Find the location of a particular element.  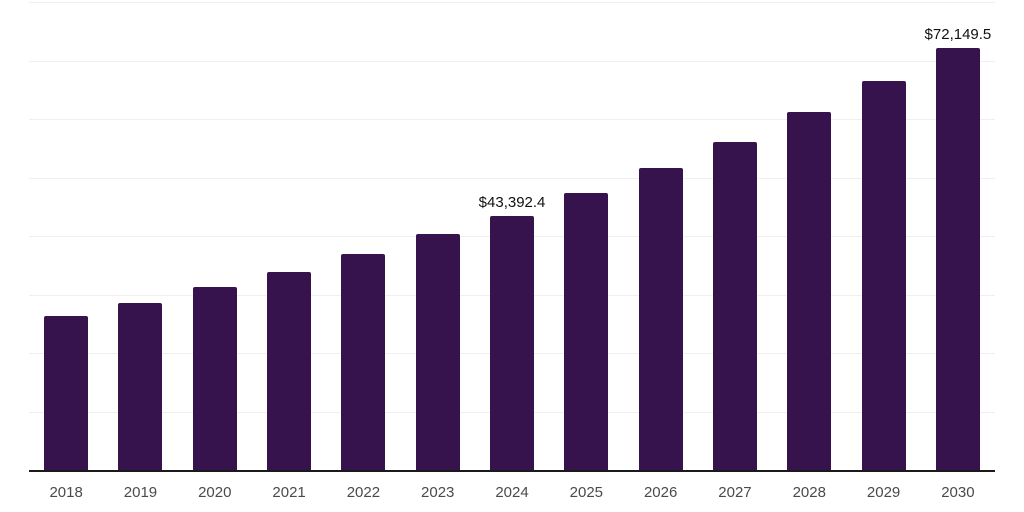

bar-band-2027 is located at coordinates (735, 236).